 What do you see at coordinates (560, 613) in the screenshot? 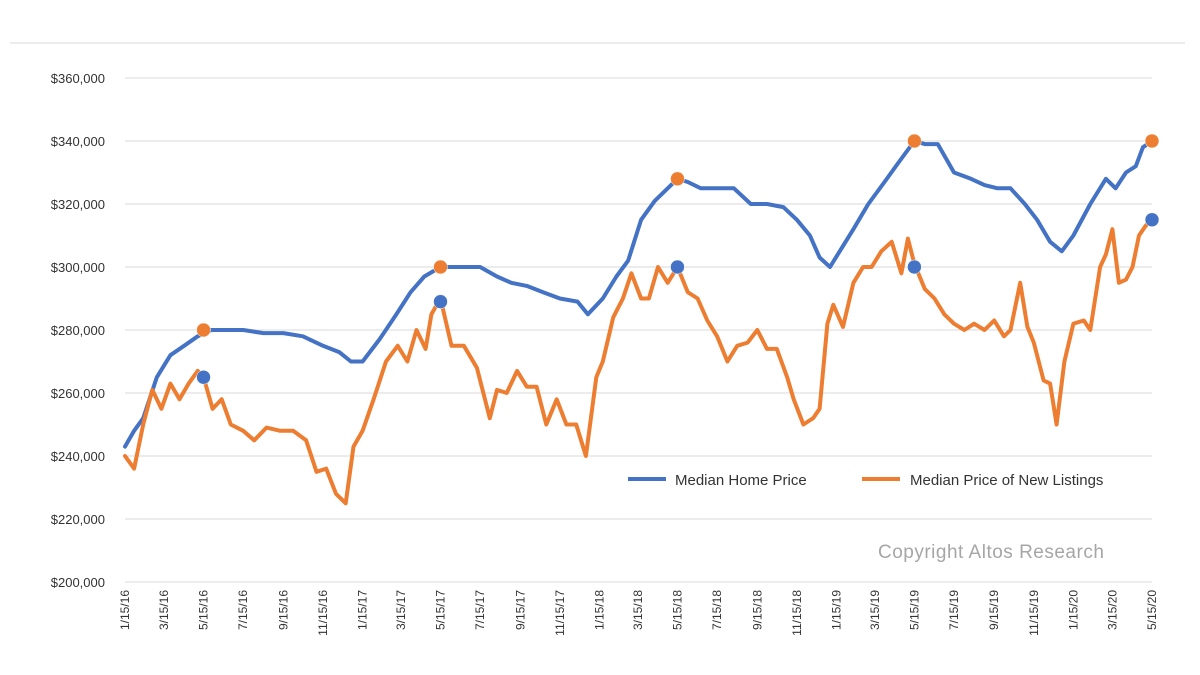
I see `x-tick-label: 11/15/17` at bounding box center [560, 613].